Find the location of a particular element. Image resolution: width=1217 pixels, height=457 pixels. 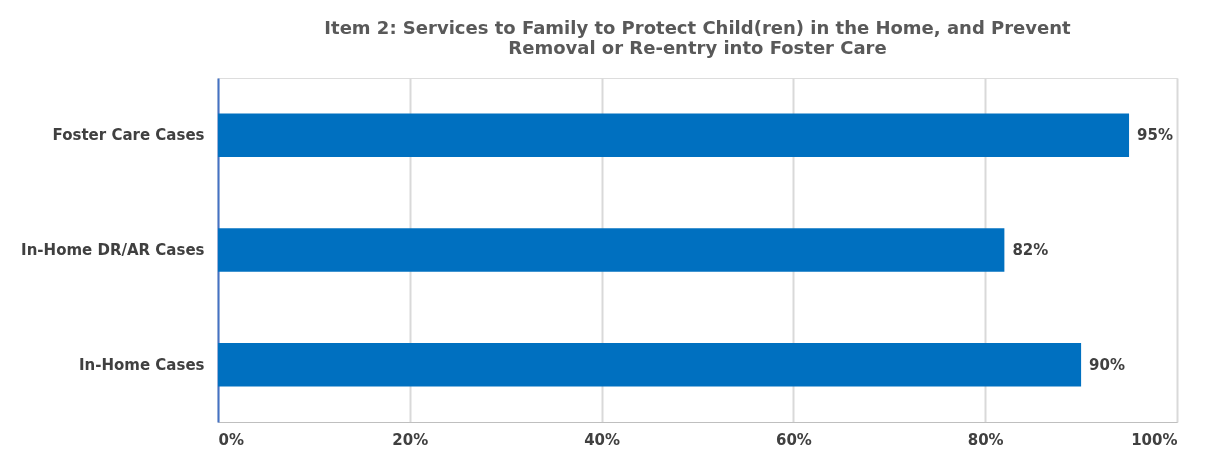

y-tick-label: In-Home Cases is located at coordinates (141, 364).